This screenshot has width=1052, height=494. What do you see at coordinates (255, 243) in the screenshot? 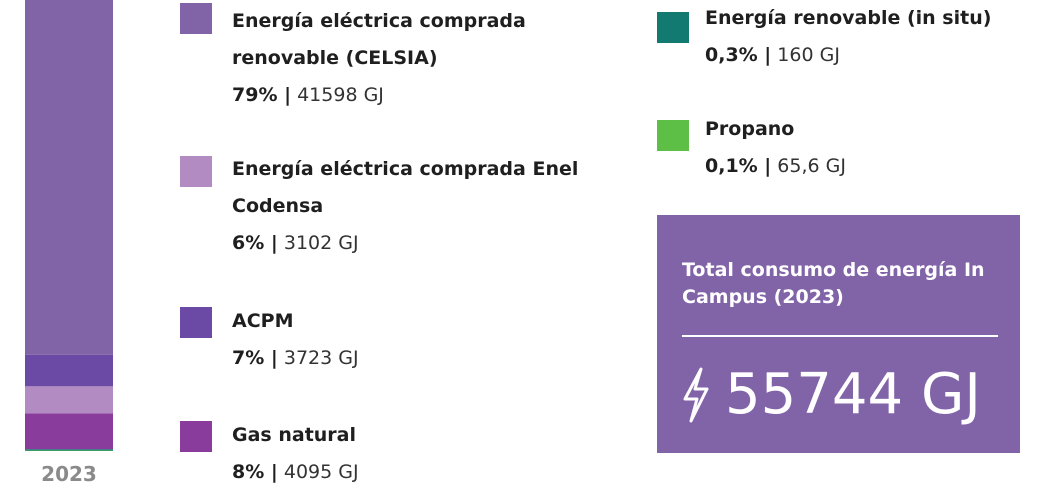
I see `percent-label: 6% |` at bounding box center [255, 243].